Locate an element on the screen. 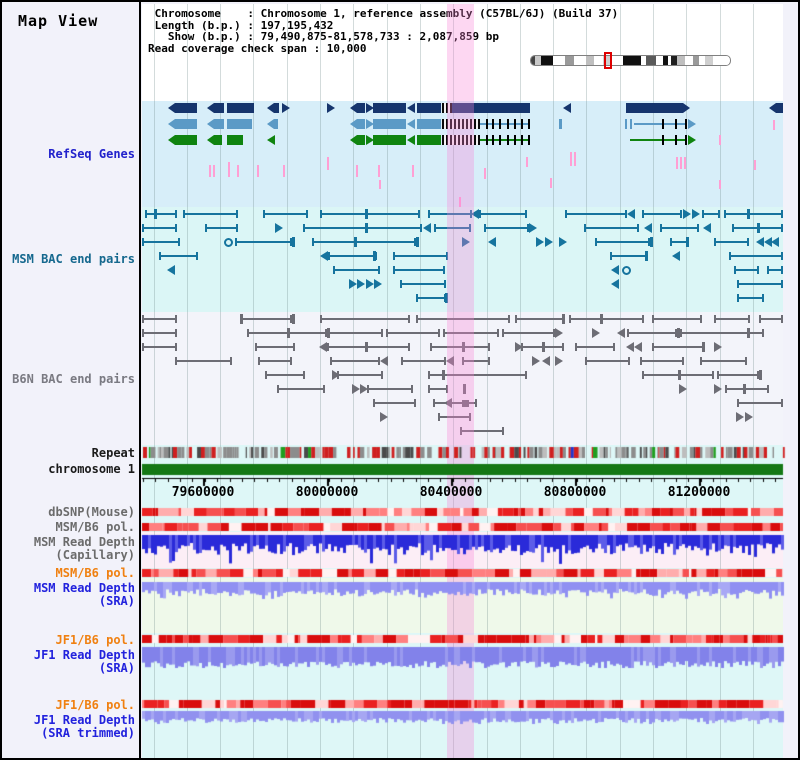  msm-bac-clone-mark is located at coordinates (293, 242).